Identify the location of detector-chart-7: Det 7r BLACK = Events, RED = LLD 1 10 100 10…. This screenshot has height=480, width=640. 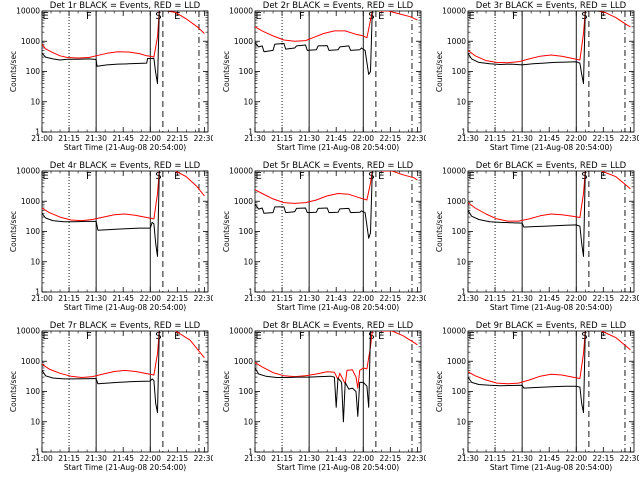
(111, 396).